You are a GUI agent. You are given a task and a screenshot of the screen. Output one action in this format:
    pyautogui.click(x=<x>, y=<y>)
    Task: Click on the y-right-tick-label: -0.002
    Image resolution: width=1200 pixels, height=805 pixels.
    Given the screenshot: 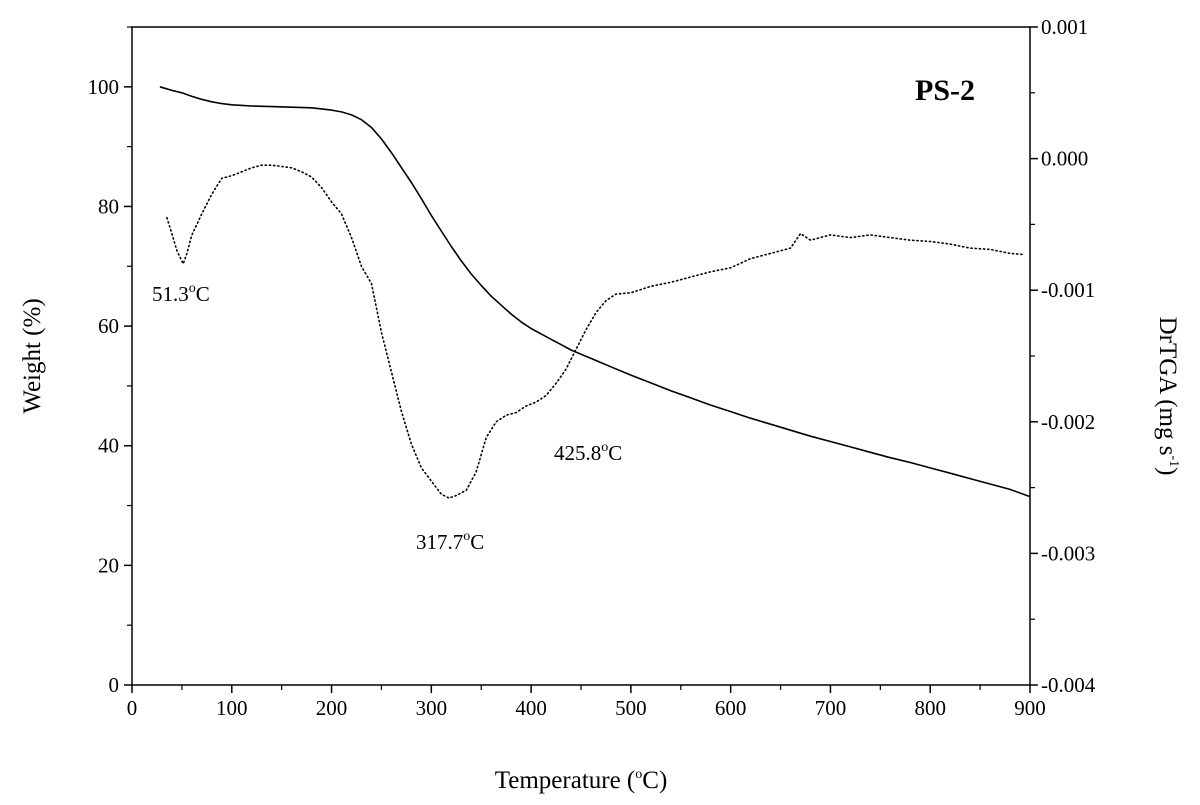 What is the action you would take?
    pyautogui.click(x=1068, y=422)
    